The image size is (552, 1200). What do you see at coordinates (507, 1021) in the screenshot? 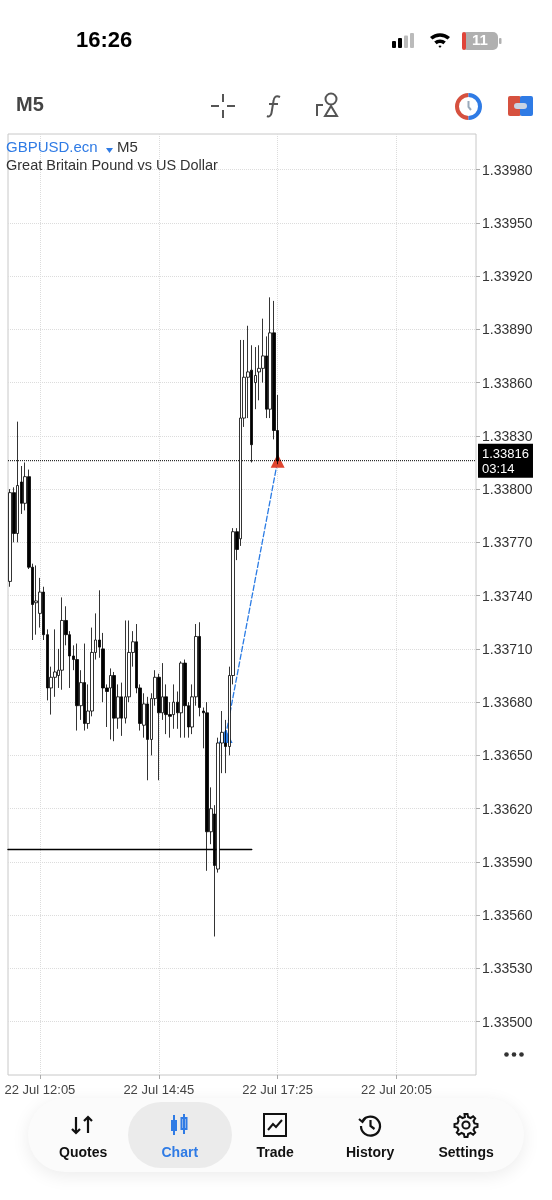
I see `y-tick-label: 1.33500` at bounding box center [507, 1021].